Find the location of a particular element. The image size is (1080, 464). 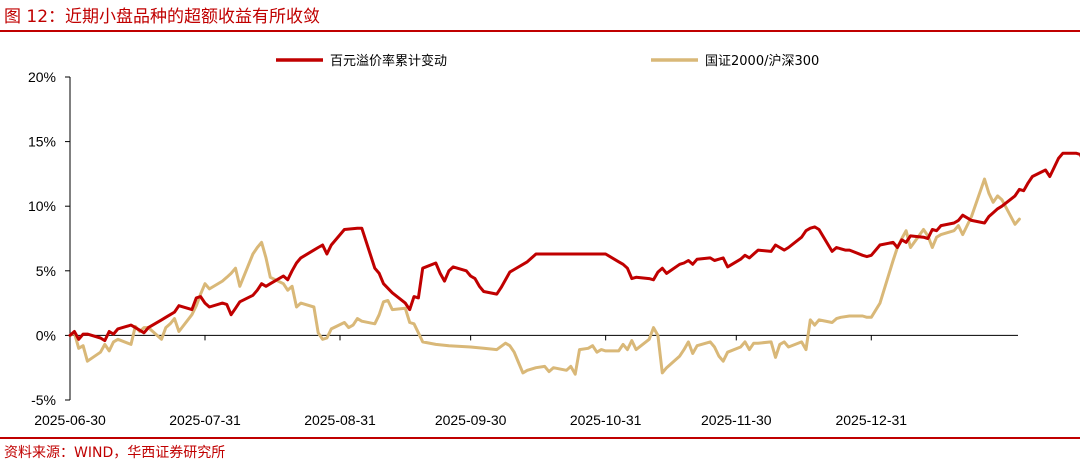

legend-label-series-1: 百元溢价率累计变动 is located at coordinates (388, 61).